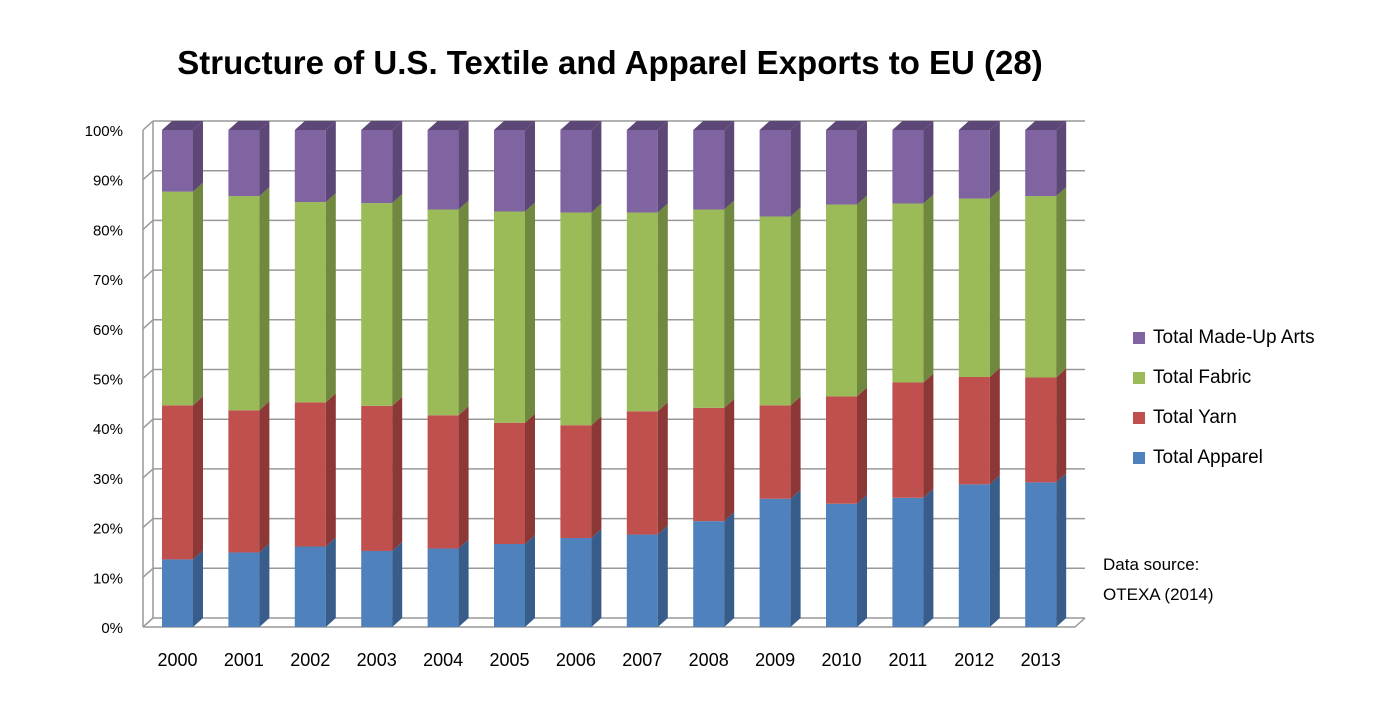 The height and width of the screenshot is (714, 1390). What do you see at coordinates (908, 440) in the screenshot?
I see `bar-segment-total-yarn-2011` at bounding box center [908, 440].